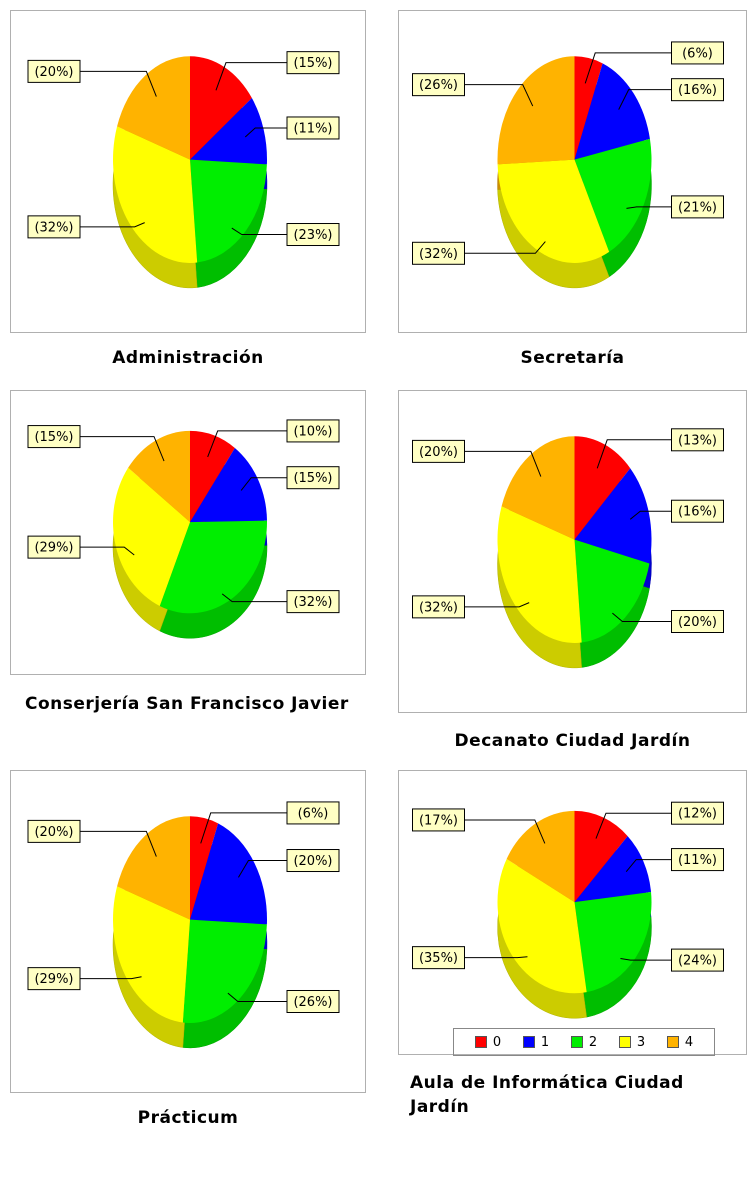 The image size is (747, 1187). Describe the element at coordinates (497, 1042) in the screenshot. I see `legend-label: 0` at that location.